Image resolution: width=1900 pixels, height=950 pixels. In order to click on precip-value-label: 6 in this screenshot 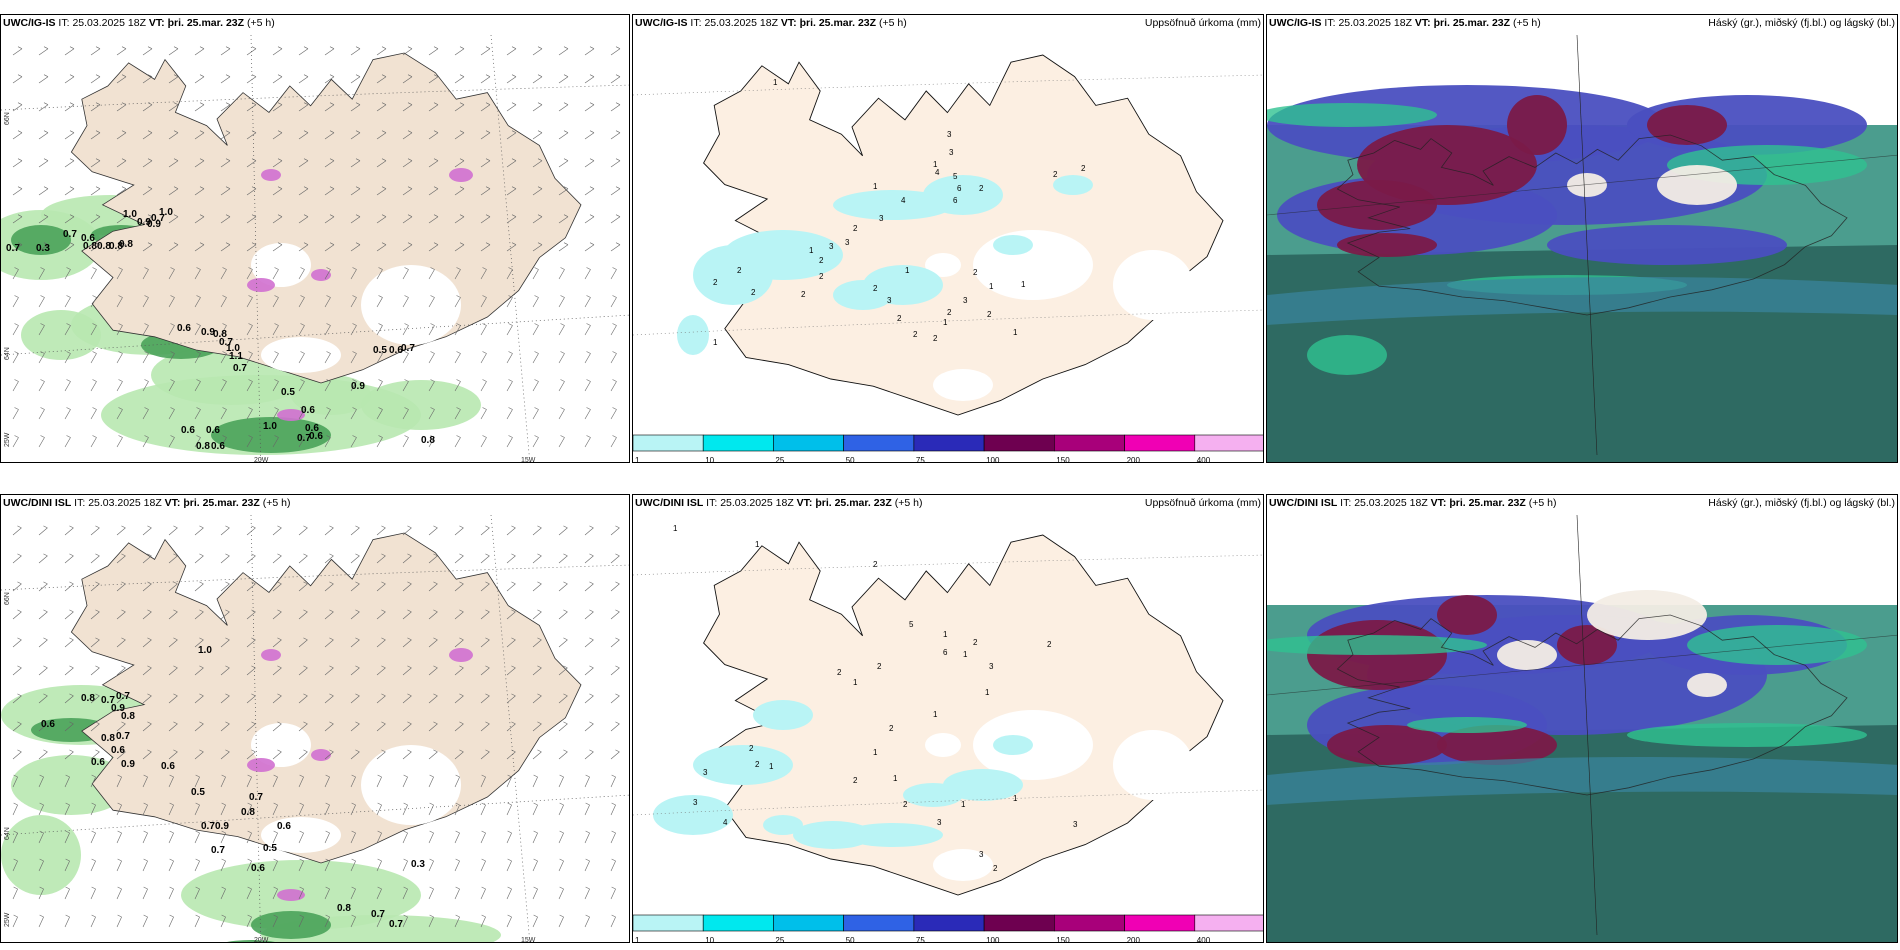, I will do `click(959, 188)`.